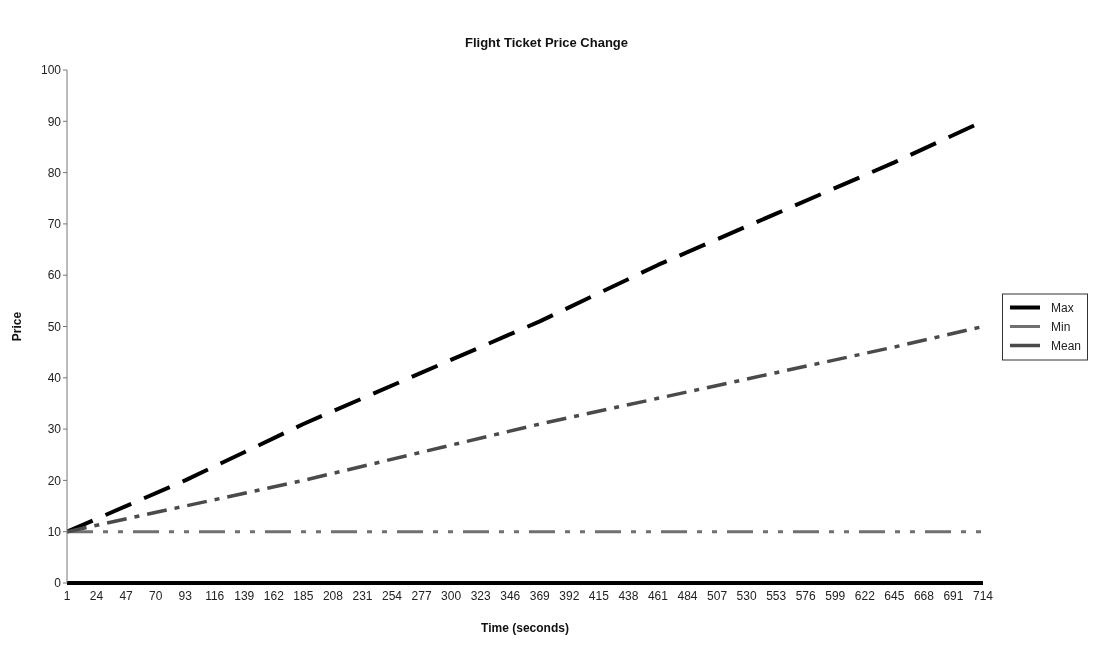 This screenshot has height=645, width=1093. Describe the element at coordinates (481, 595) in the screenshot. I see `x-tick-label: 323` at that location.